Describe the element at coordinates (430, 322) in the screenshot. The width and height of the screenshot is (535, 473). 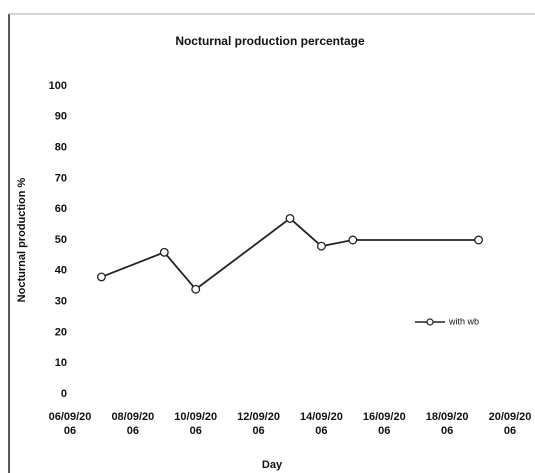
I see `legend-marker` at that location.